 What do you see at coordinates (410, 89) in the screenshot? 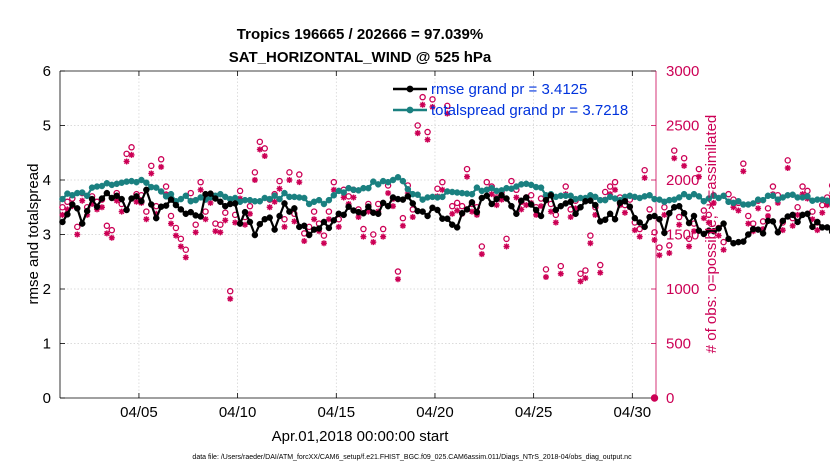
I see `legend-marker` at bounding box center [410, 89].